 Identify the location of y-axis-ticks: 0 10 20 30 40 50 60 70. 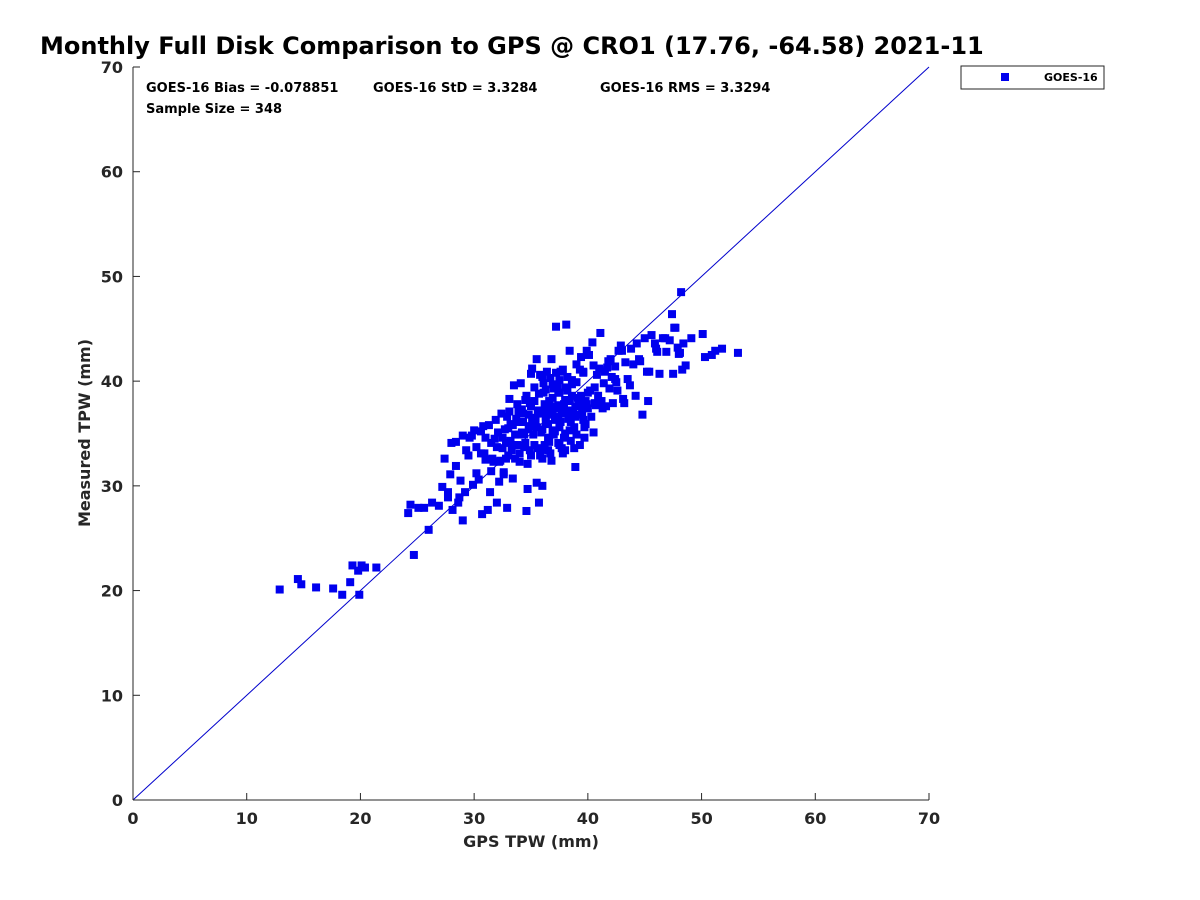
(120, 434).